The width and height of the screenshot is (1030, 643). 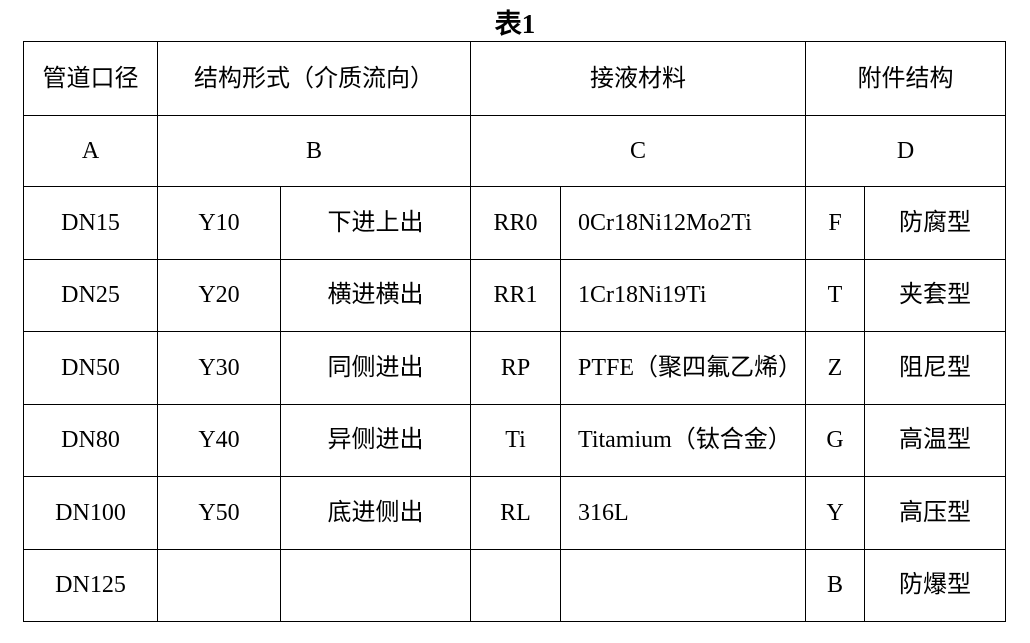 What do you see at coordinates (314, 151) in the screenshot?
I see `code-cell: B` at bounding box center [314, 151].